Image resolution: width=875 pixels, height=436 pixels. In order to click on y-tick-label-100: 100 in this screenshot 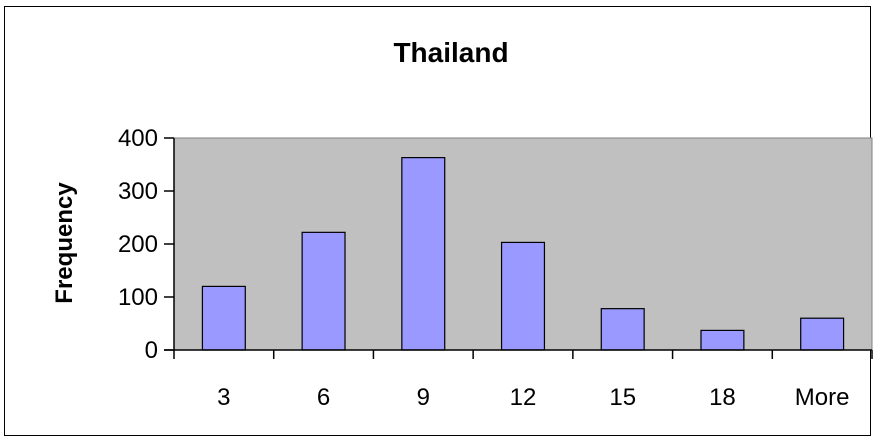, I will do `click(138, 297)`.